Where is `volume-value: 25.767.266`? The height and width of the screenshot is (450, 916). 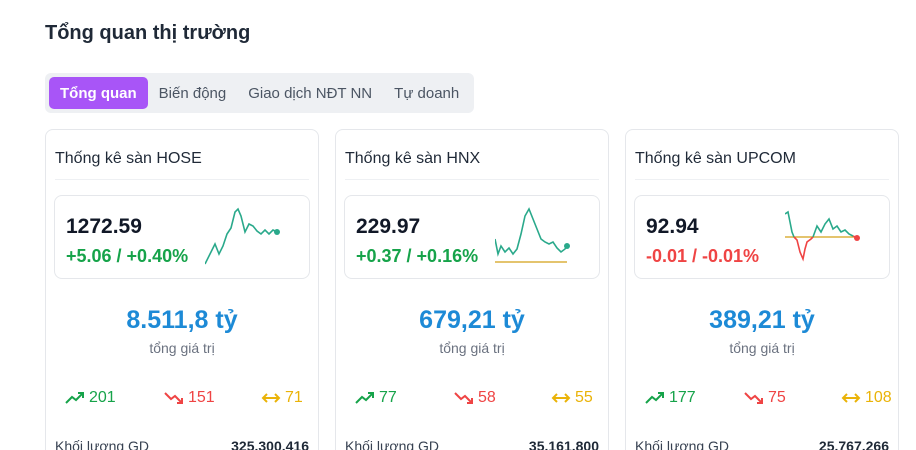 volume-value: 25.767.266 is located at coordinates (853, 444).